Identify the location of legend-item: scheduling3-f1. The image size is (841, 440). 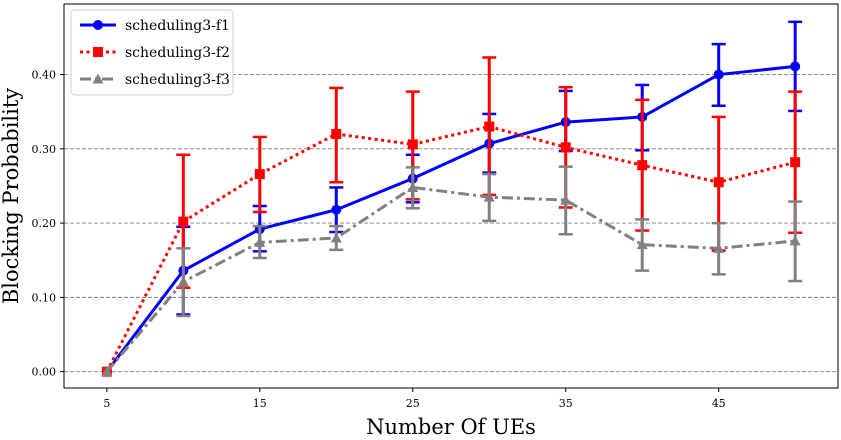
(155, 26).